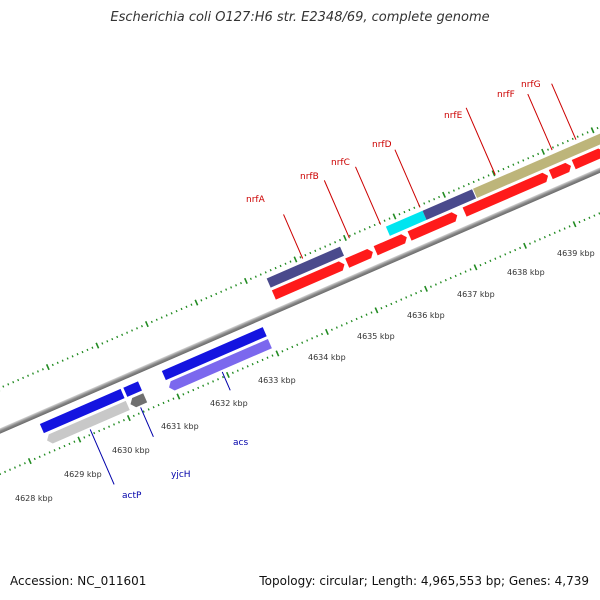 This screenshot has height=600, width=600. Describe the element at coordinates (391, 244) in the screenshot. I see `gene-nrfC-body` at that location.